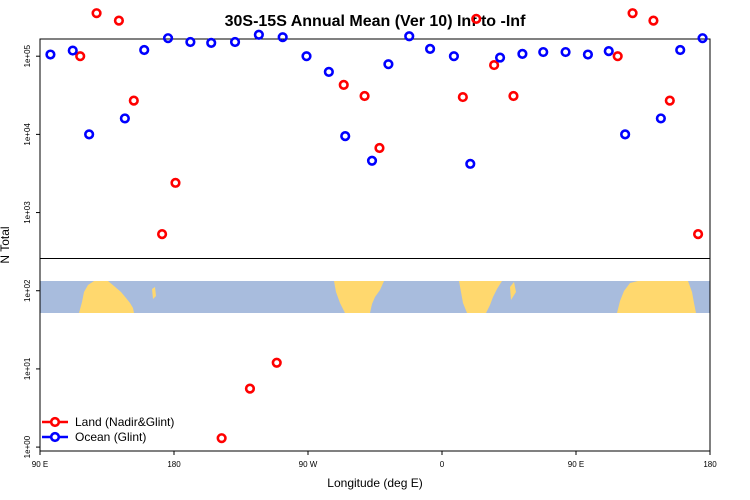 This screenshot has height=500, width=750. Describe the element at coordinates (656, 297) in the screenshot. I see `map-land-australia` at that location.